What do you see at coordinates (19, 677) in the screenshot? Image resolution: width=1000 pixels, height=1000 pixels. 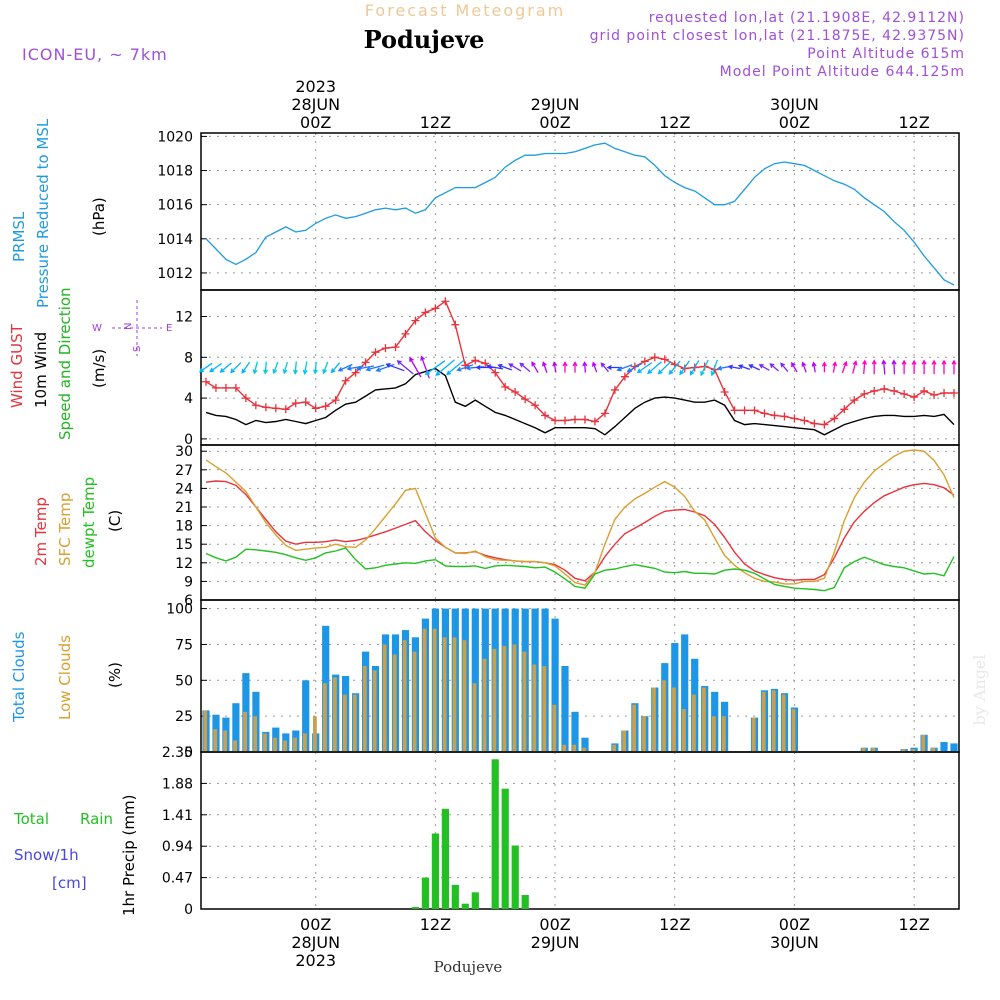 I see `total-clouds-label: Total Clouds` at bounding box center [19, 677].